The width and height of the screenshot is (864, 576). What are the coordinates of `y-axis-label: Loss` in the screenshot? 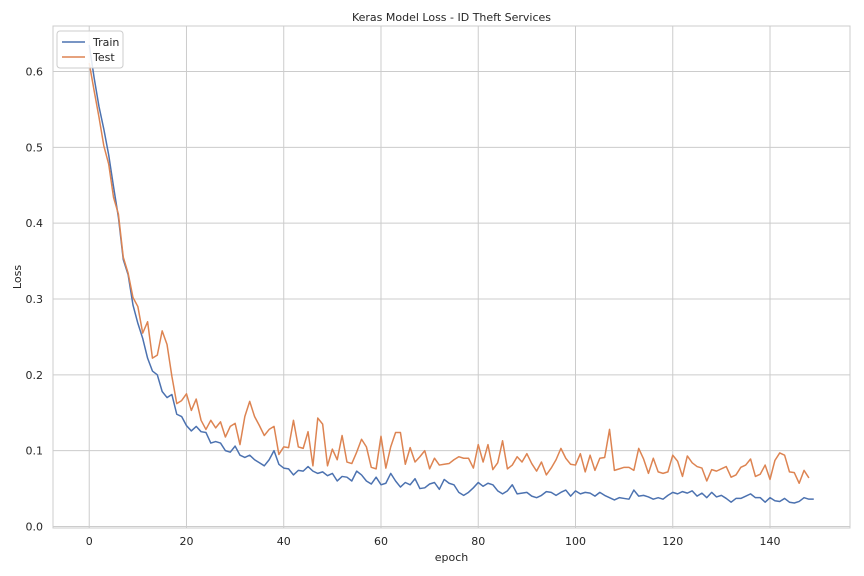 It's located at (17, 277).